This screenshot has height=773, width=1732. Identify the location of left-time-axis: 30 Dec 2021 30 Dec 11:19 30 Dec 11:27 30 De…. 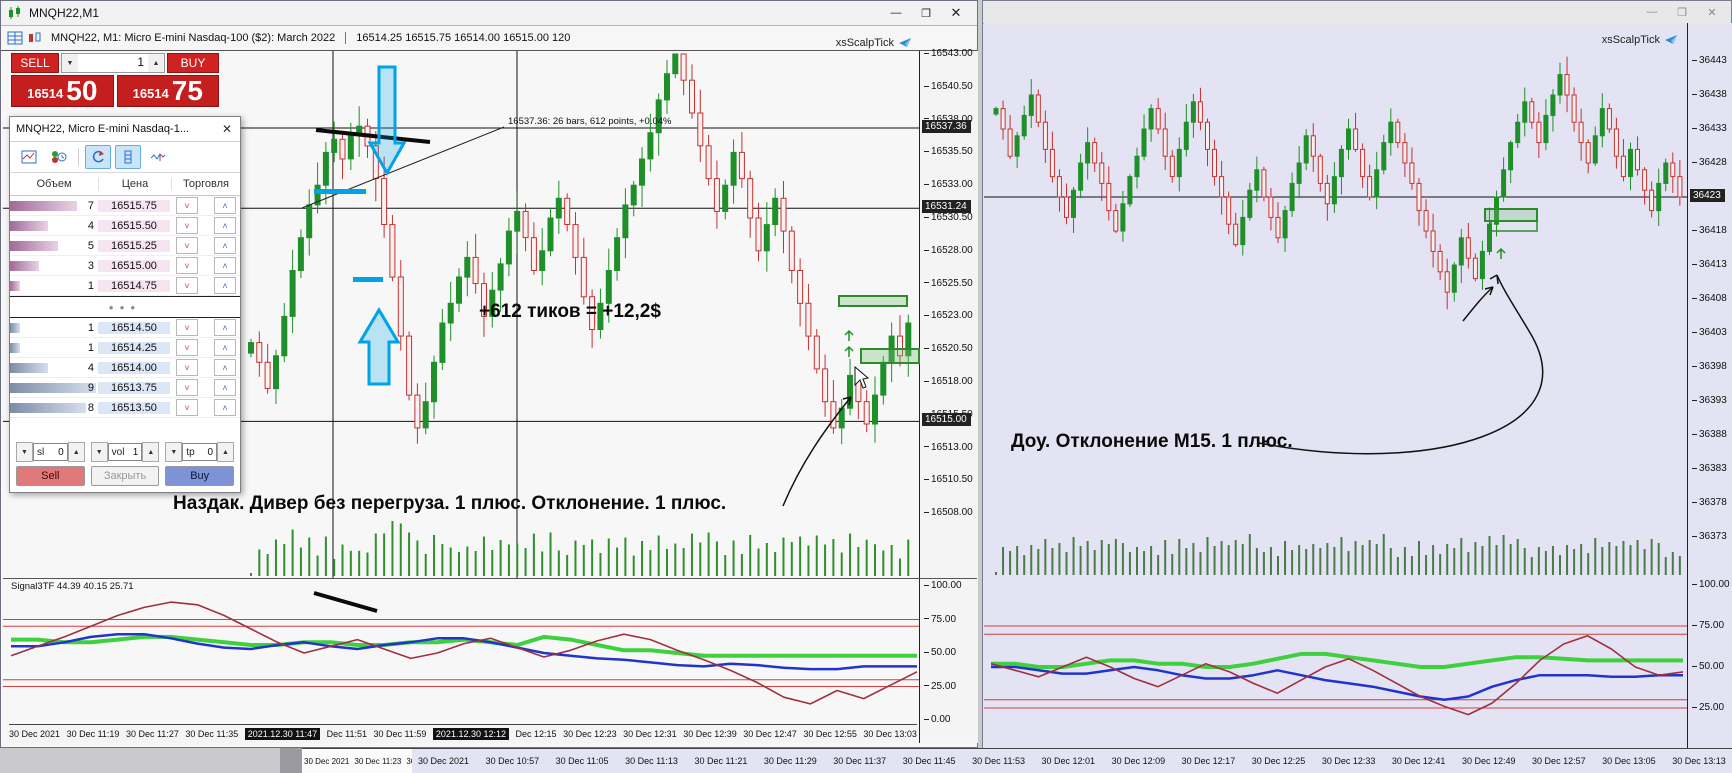
(463, 733).